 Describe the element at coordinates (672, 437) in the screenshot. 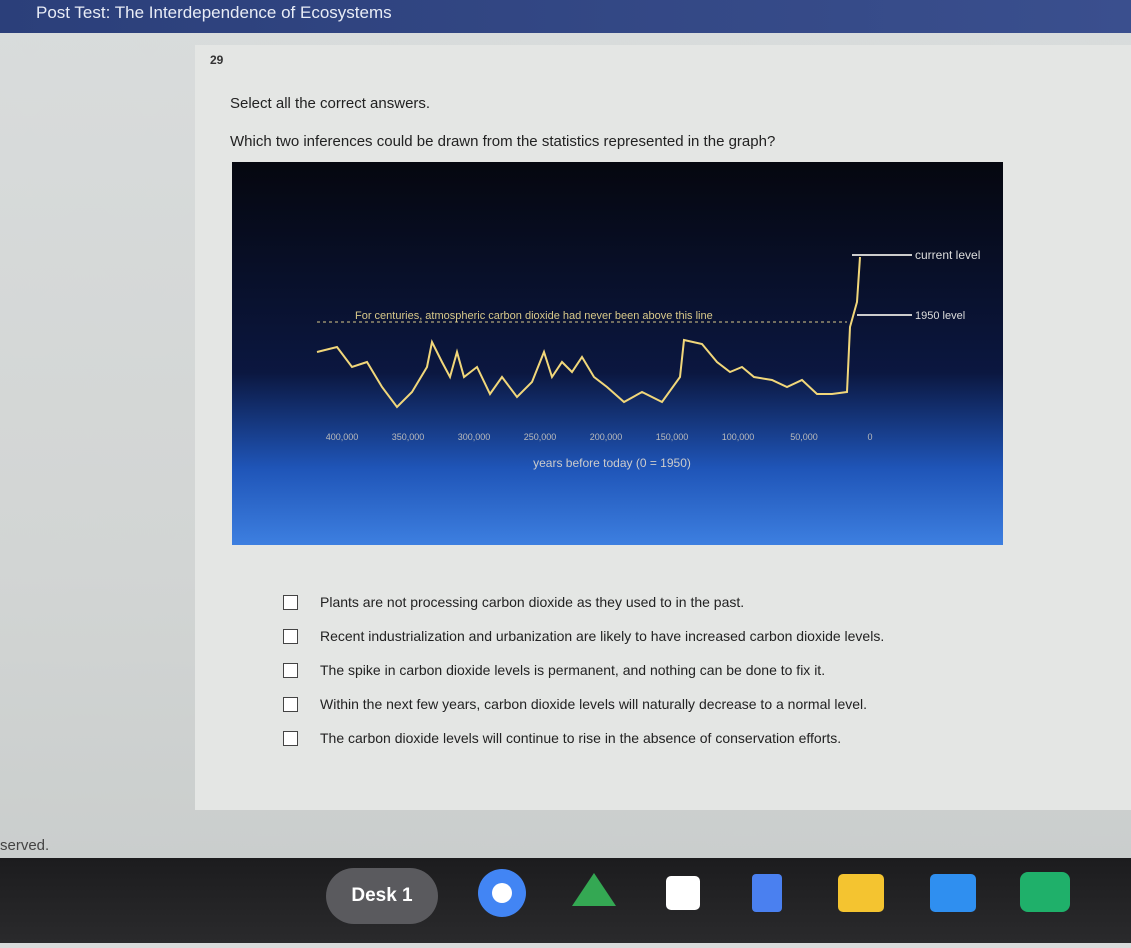

I see `x-tick-label: 150,000` at that location.